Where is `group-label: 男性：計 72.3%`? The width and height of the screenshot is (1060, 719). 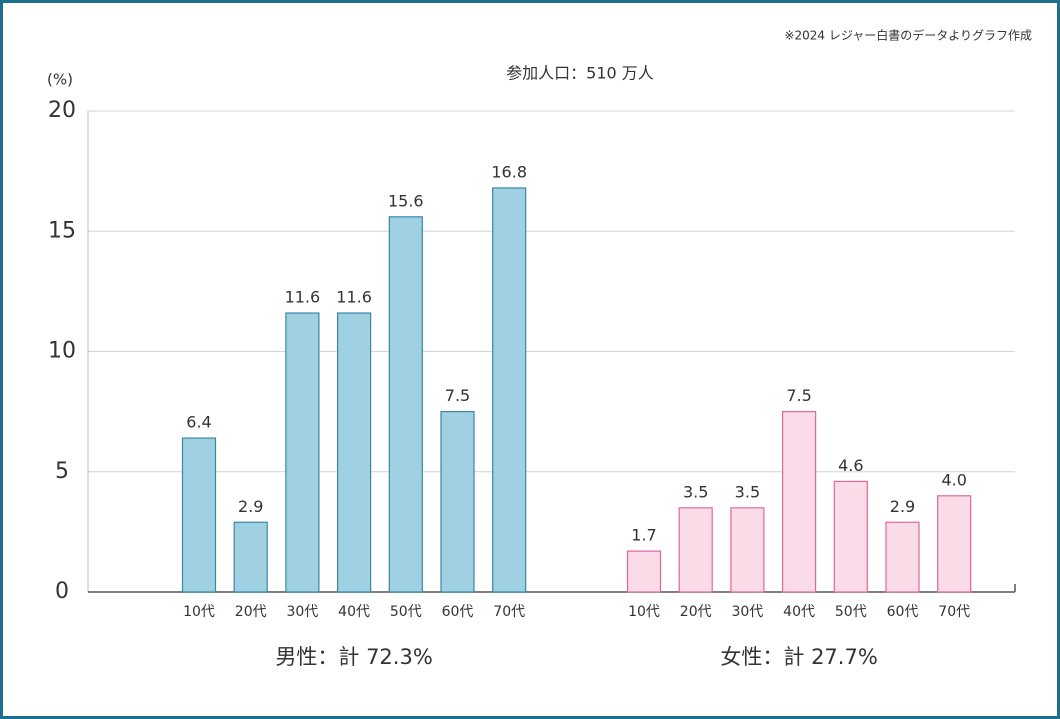 group-label: 男性：計 72.3% is located at coordinates (353, 657).